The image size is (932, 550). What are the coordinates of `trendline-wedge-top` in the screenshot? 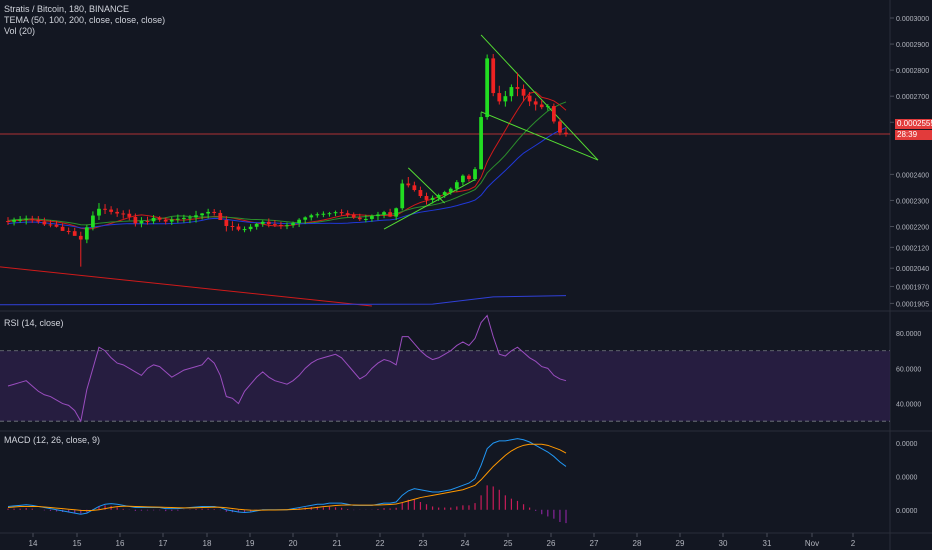 It's located at (539, 97).